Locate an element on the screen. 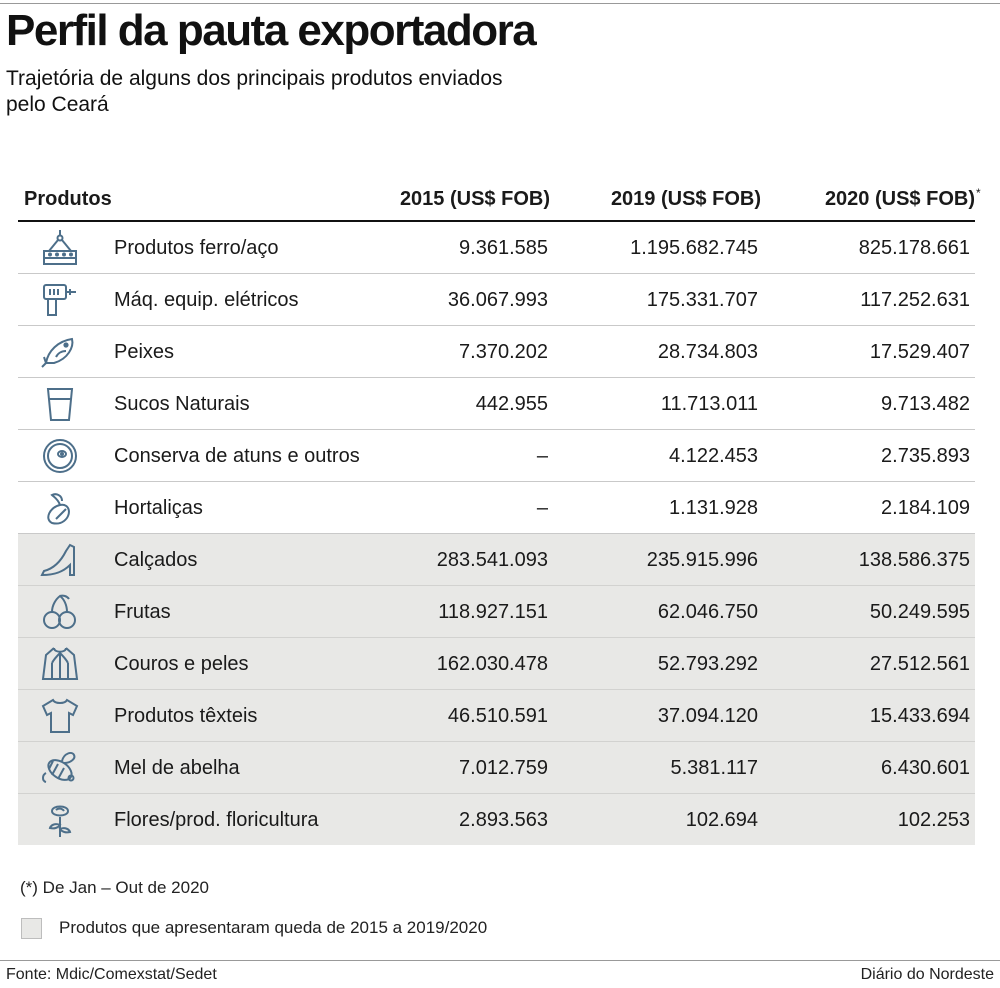 The height and width of the screenshot is (988, 1000). value-2019: 11.713.011 is located at coordinates (709, 404).